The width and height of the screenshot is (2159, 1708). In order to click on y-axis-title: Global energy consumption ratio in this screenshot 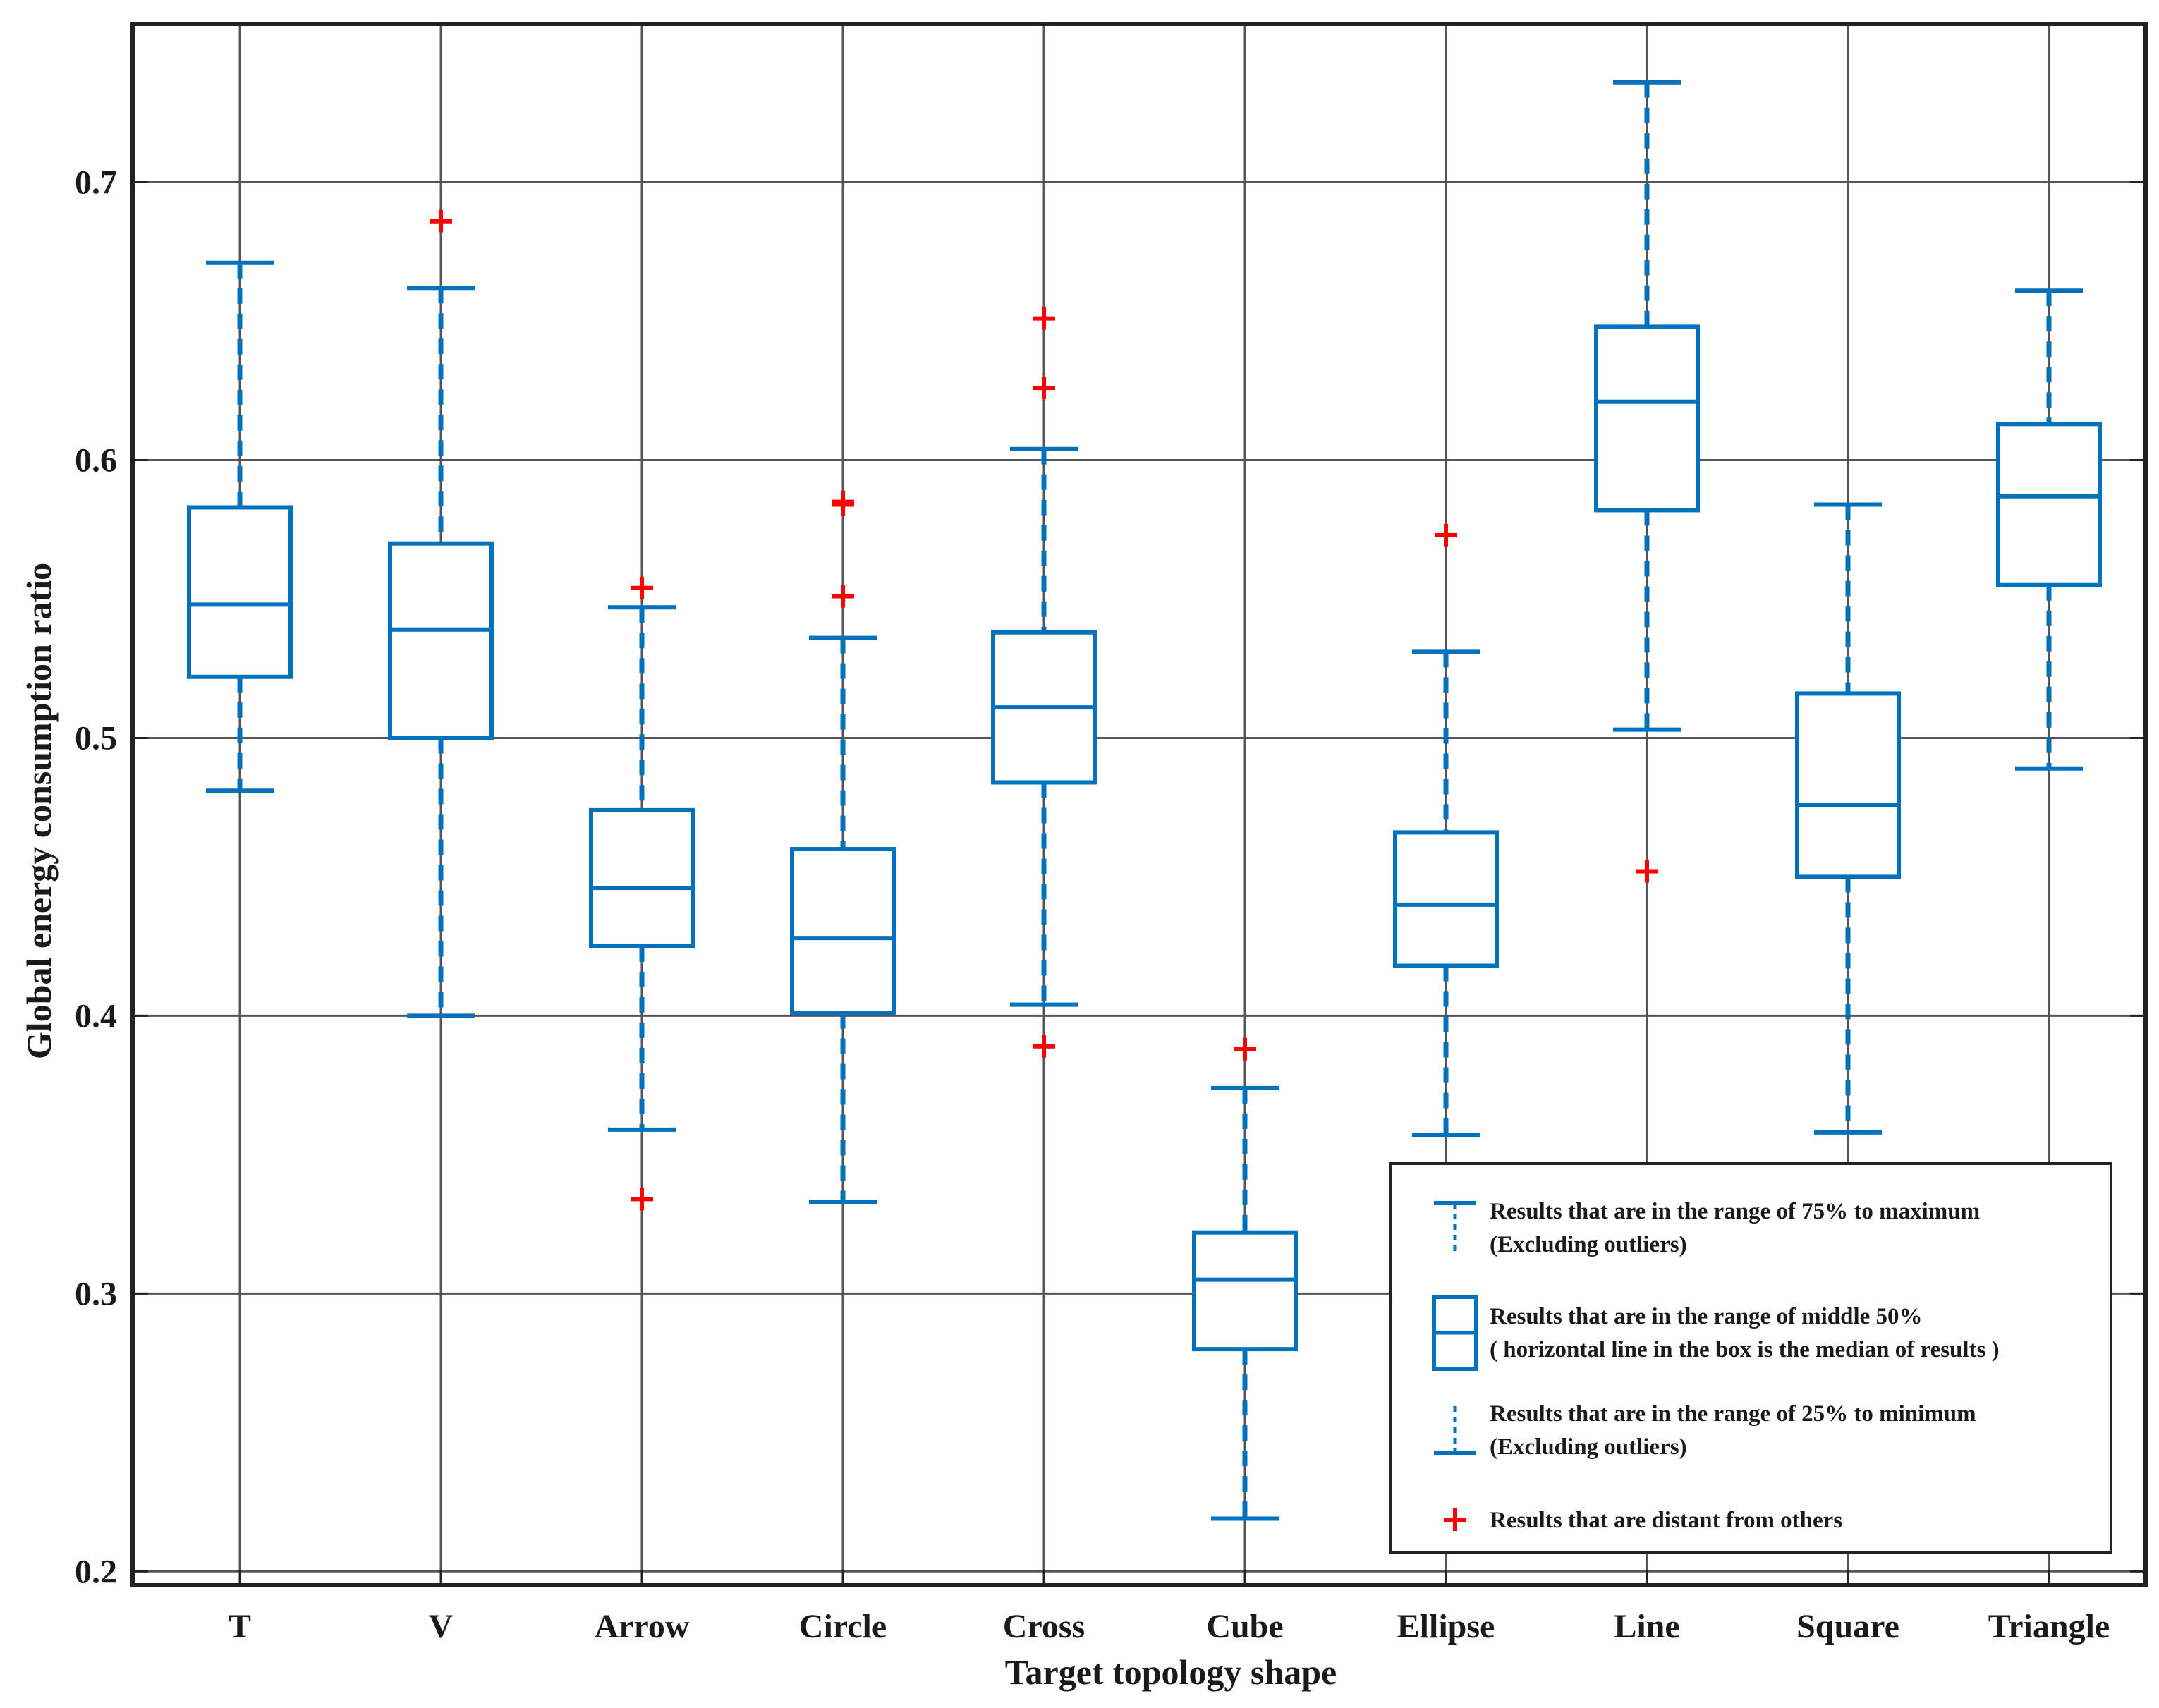, I will do `click(39, 811)`.